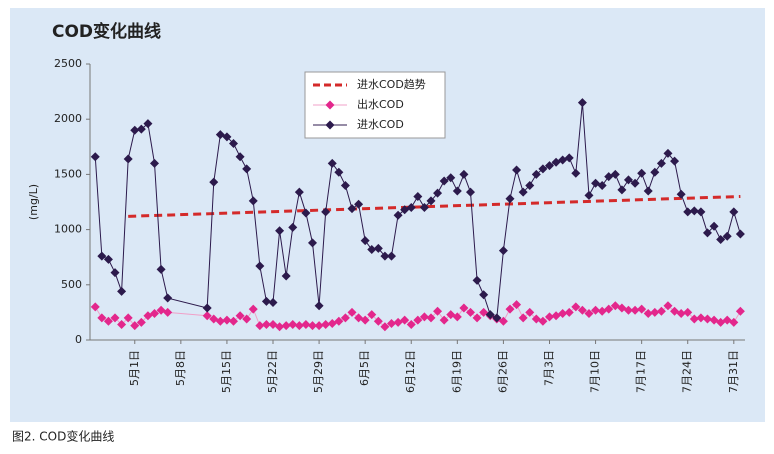 The width and height of the screenshot is (774, 454). Describe the element at coordinates (687, 371) in the screenshot. I see `x-tick-label: 7月24日` at that location.